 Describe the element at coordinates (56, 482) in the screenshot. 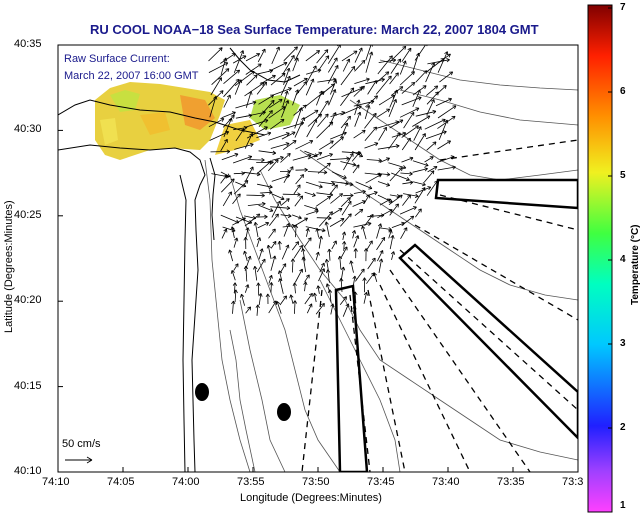

I see `x-tick-label: 74:10` at that location.